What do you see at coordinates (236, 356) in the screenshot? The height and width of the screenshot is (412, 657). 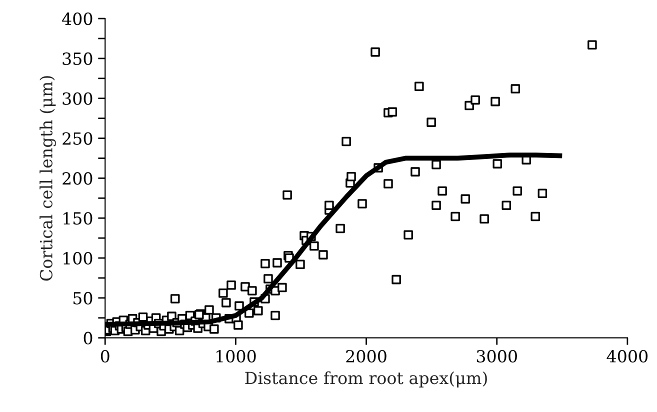 I see `x-tick-label: 1000` at bounding box center [236, 356].